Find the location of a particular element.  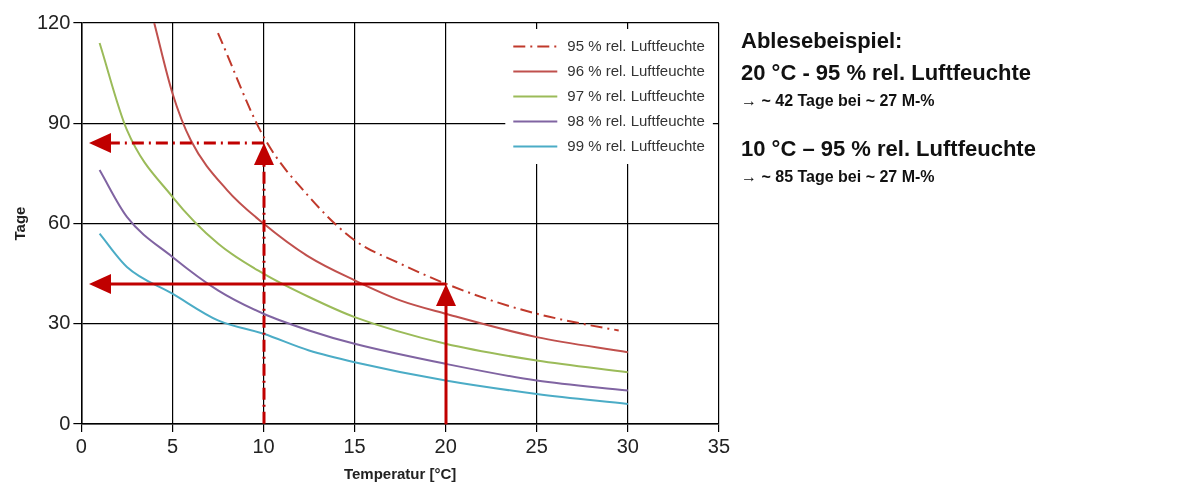

x-tick-label: 0 is located at coordinates (81, 445).